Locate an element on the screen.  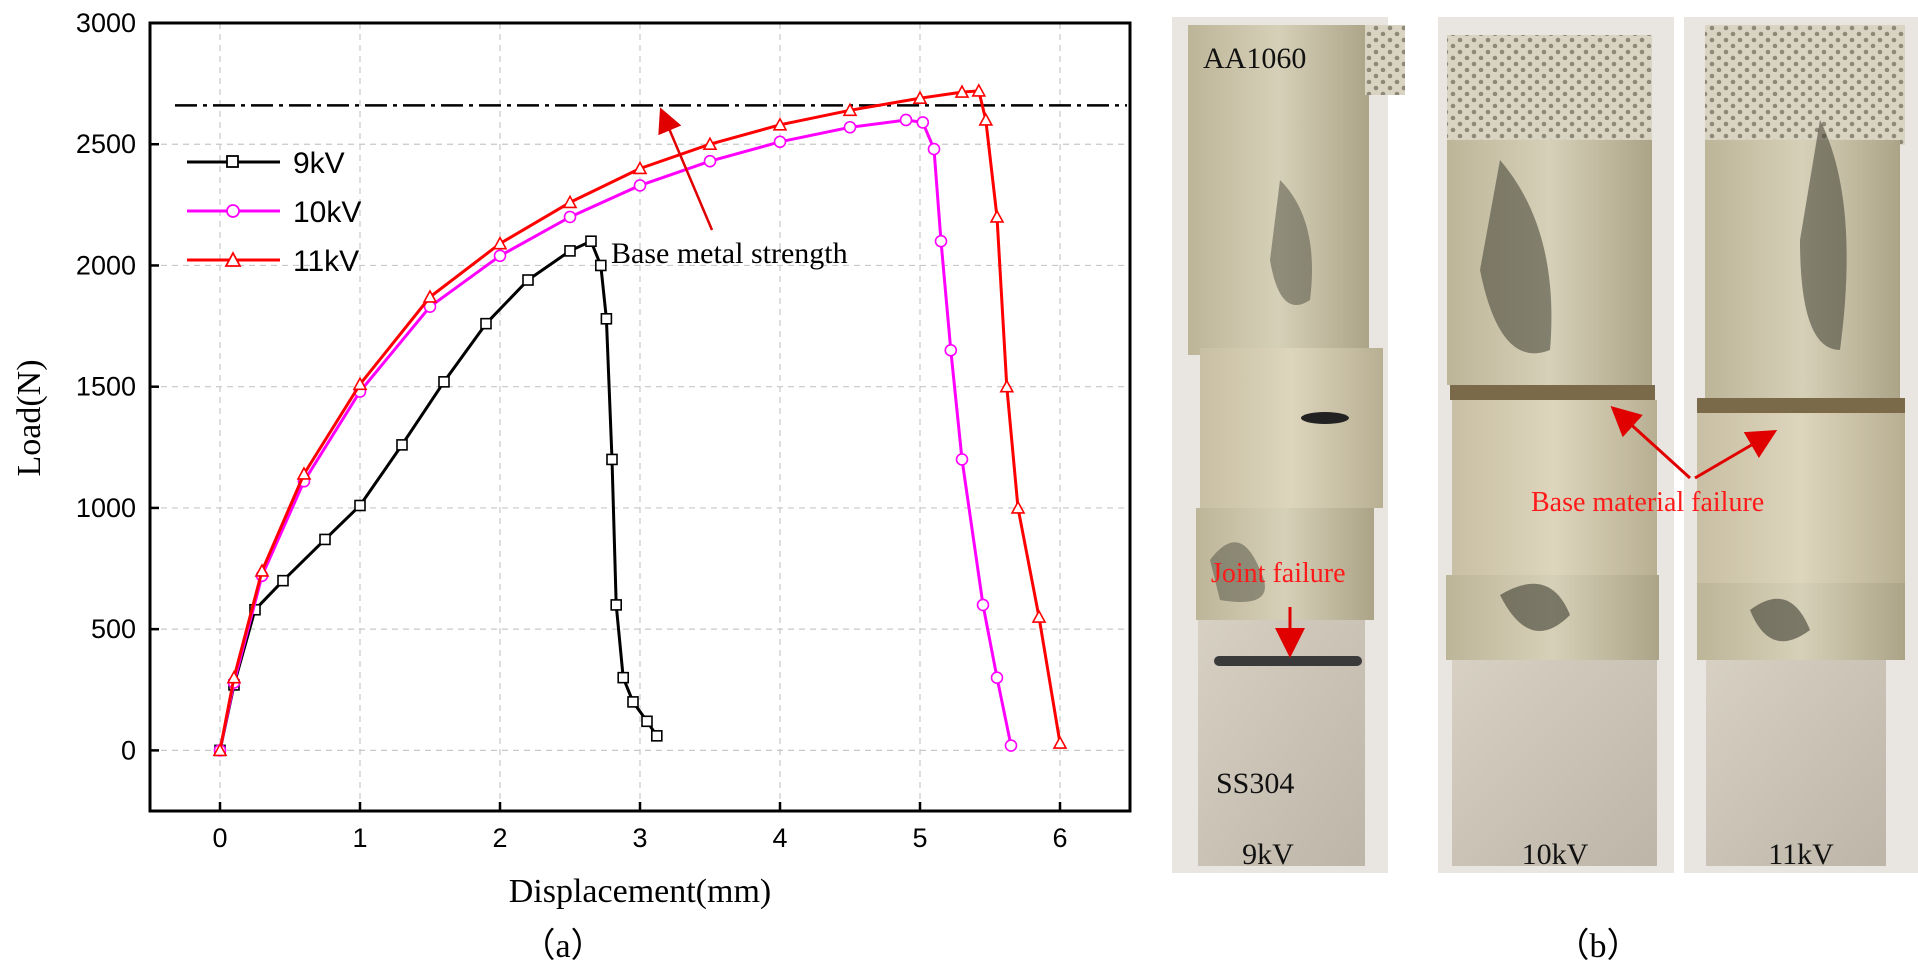
legend-item-11kv: 11kV is located at coordinates (273, 261).